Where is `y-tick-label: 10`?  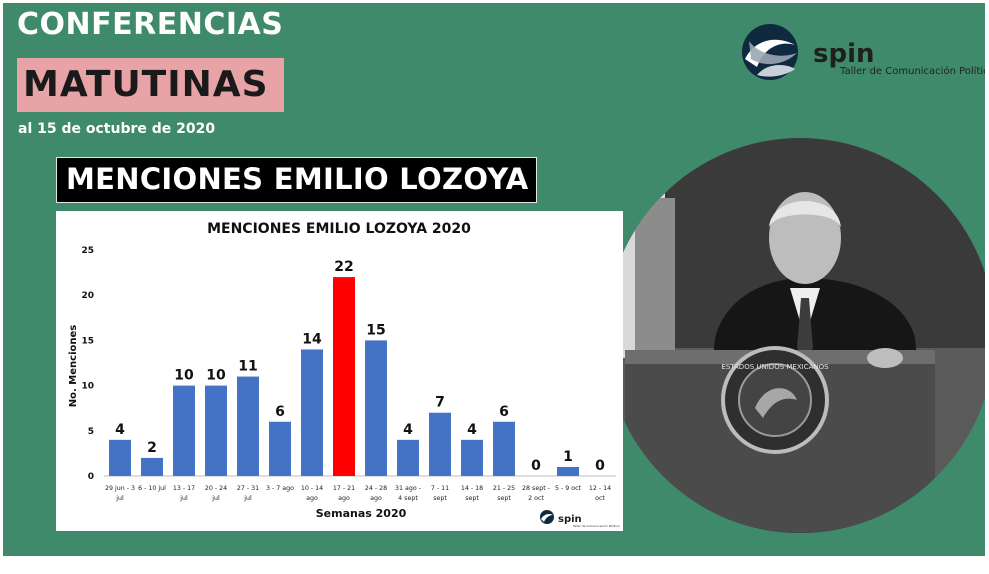 y-tick-label: 10 is located at coordinates (87, 387).